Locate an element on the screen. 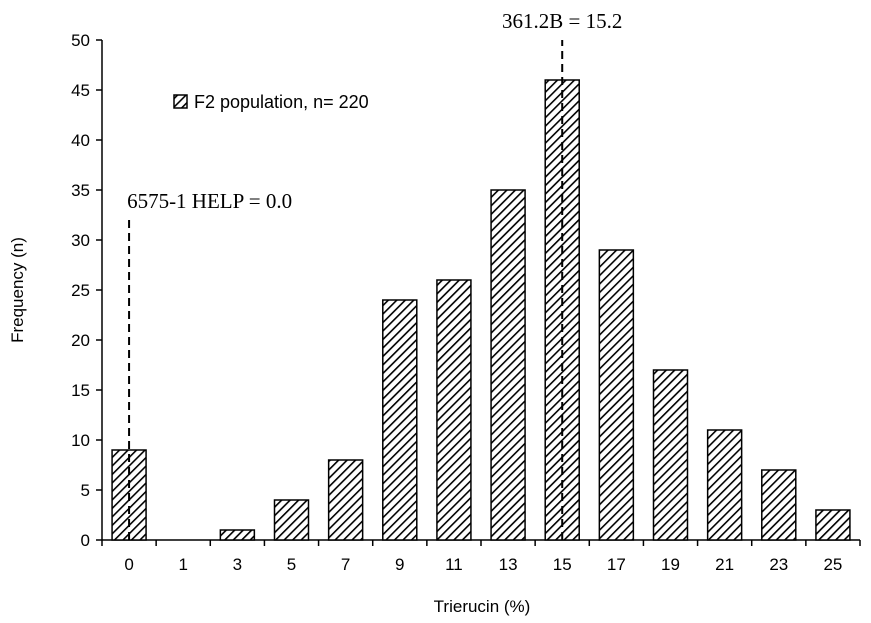  x-tick-label: 9 is located at coordinates (399, 564).